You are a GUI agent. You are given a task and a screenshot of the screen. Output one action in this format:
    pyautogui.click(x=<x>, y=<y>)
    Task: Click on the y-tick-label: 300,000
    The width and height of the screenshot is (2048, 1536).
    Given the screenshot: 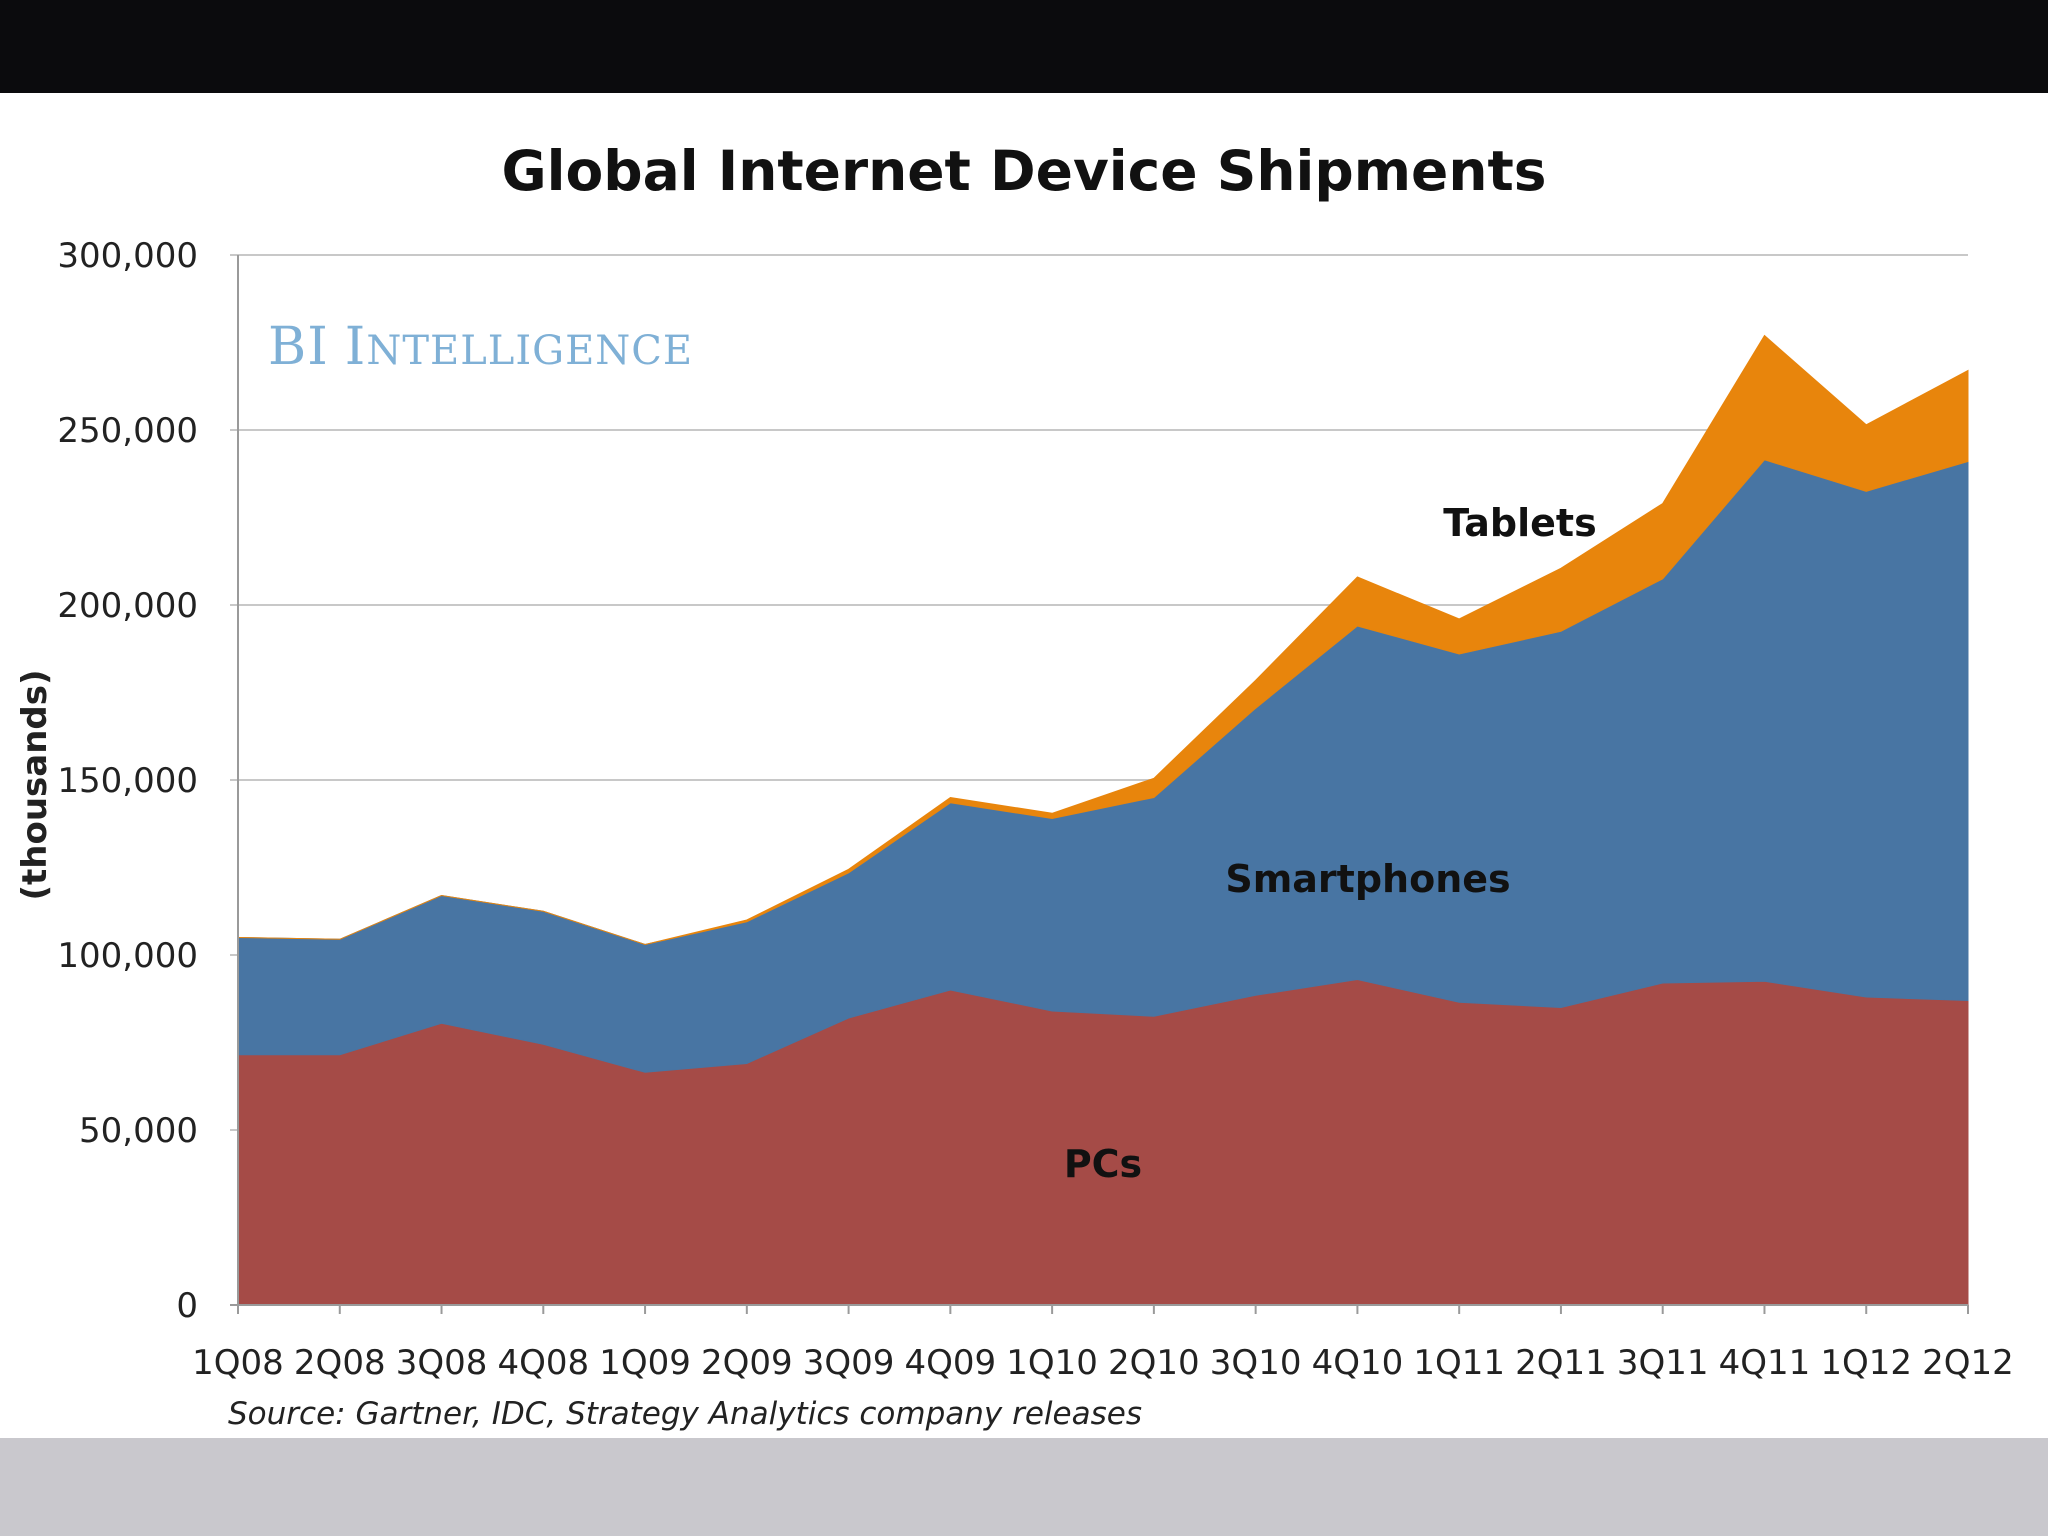 What is the action you would take?
    pyautogui.click(x=127, y=256)
    